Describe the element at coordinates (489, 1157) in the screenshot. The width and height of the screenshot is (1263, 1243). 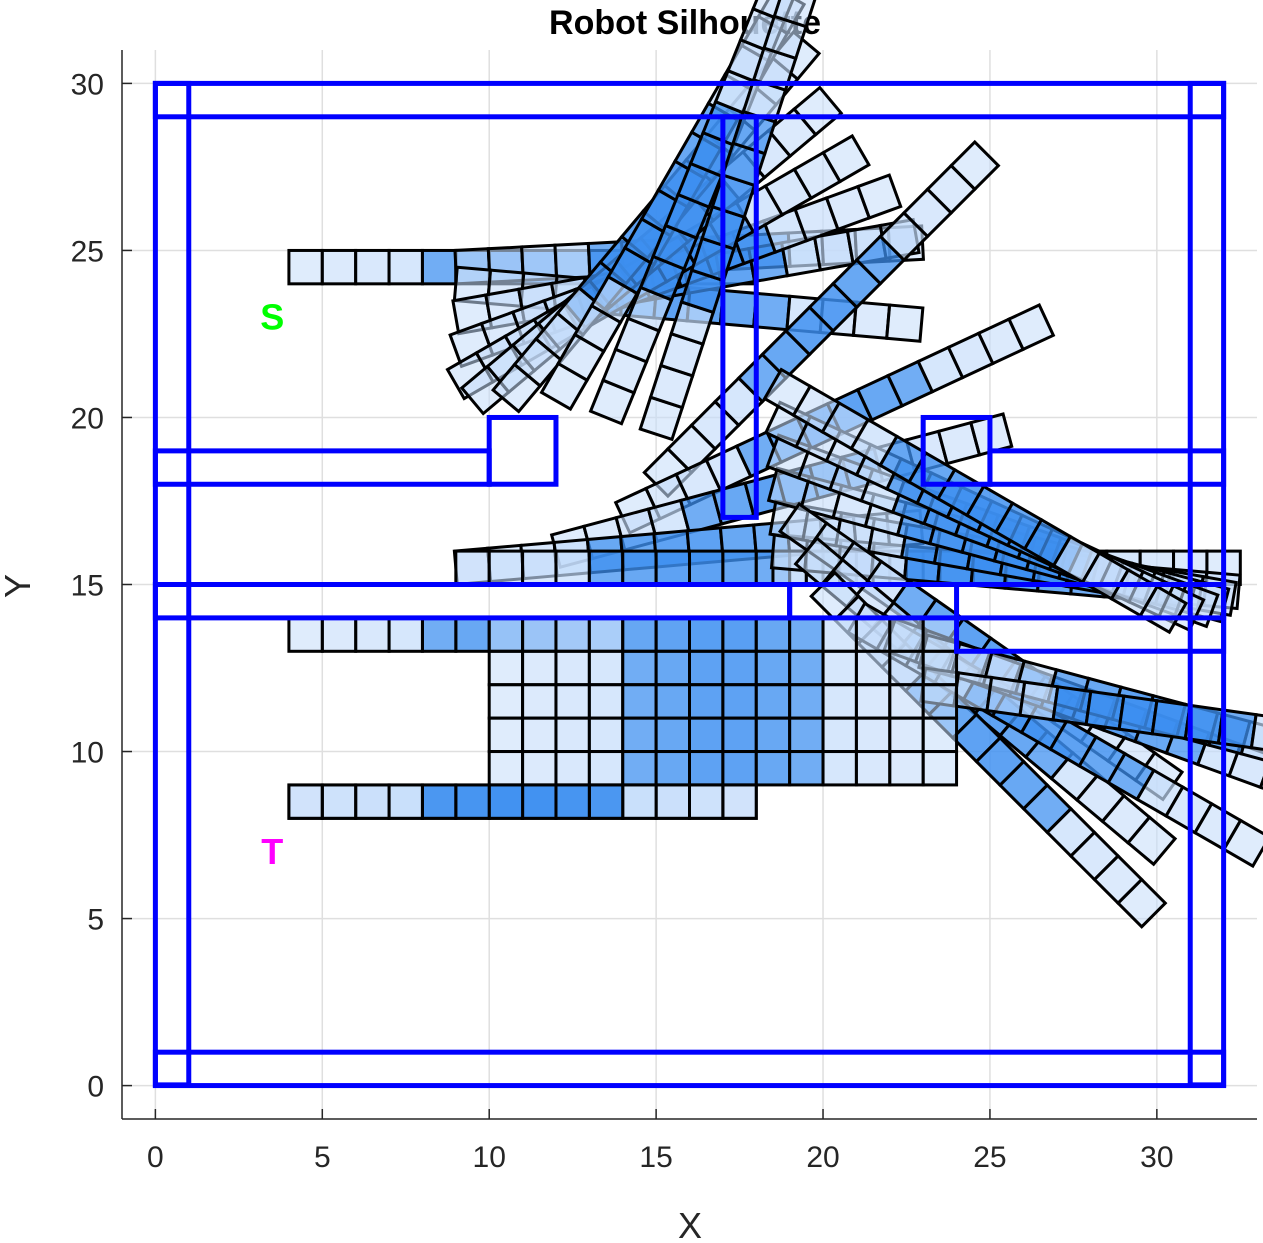
I see `x-tick-label: 10` at that location.